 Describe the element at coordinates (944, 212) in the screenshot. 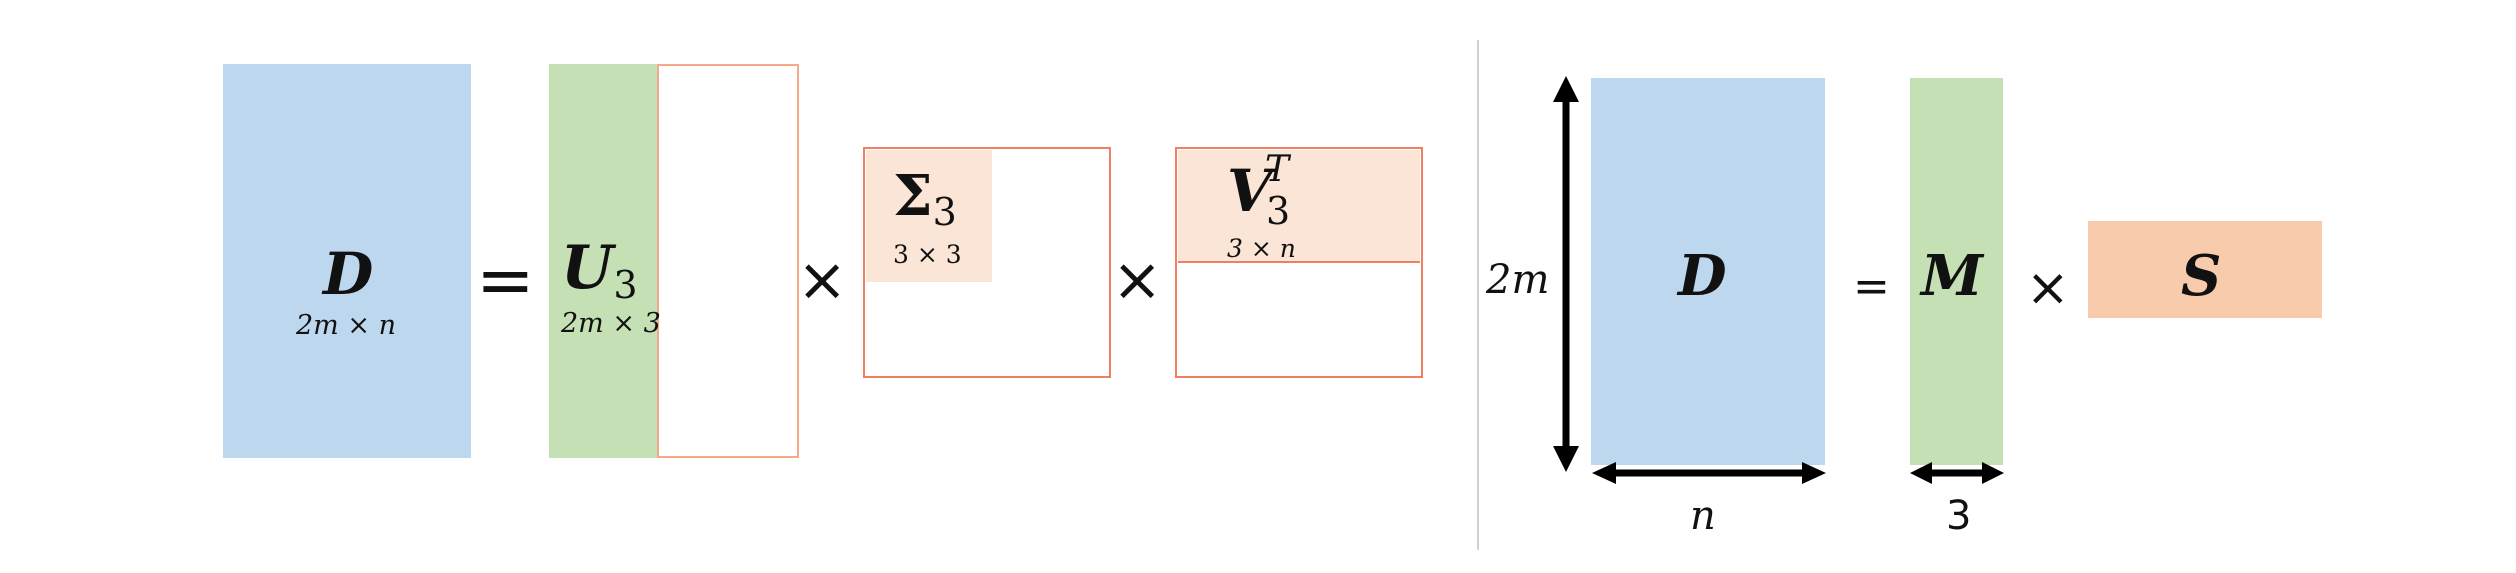

I see `matrix-sigma3-subscript: 3` at that location.